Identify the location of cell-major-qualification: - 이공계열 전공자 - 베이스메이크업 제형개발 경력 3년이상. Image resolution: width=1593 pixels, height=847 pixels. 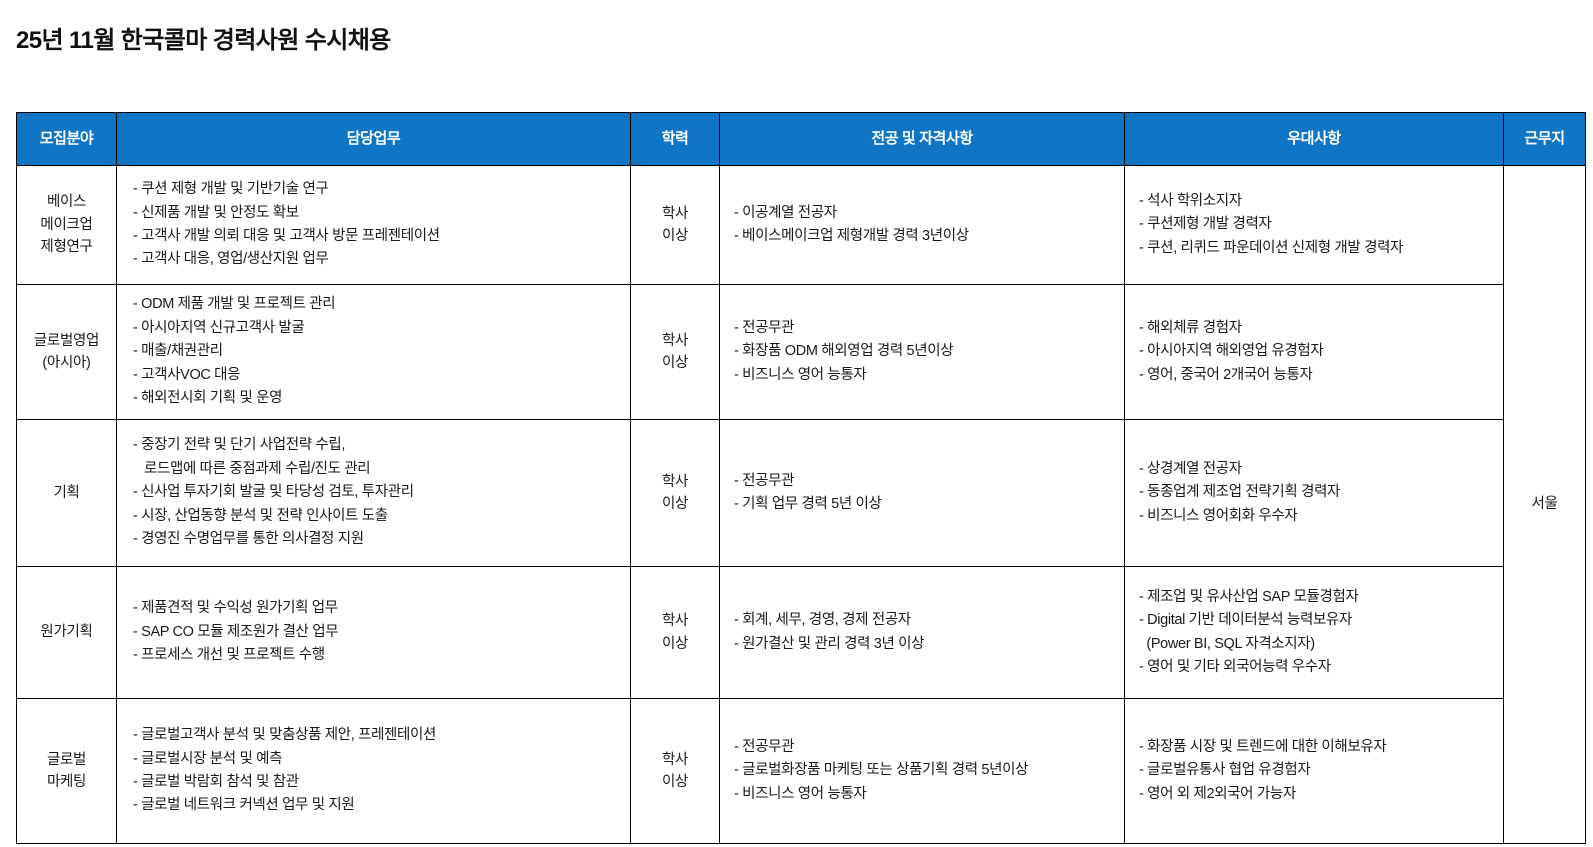
(922, 225).